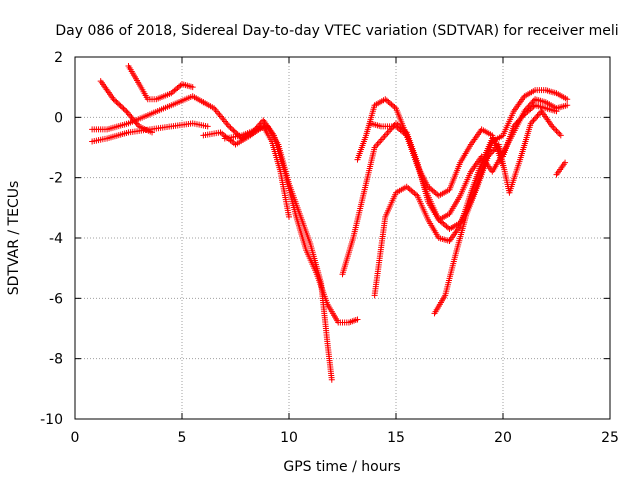 The height and width of the screenshot is (485, 640). I want to click on y-tick-label: -10, so click(51, 420).